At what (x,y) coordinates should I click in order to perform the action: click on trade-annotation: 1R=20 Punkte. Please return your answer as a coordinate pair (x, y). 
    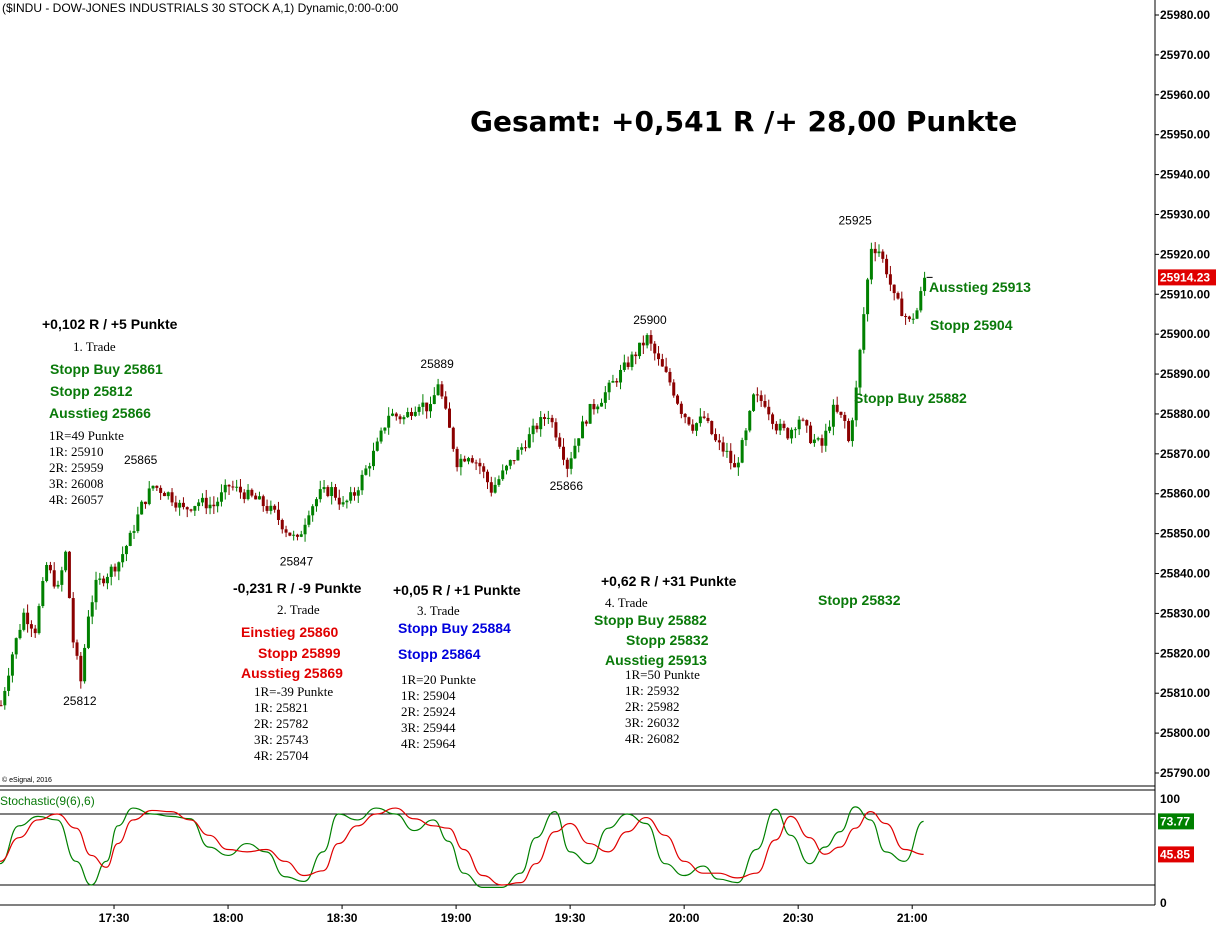
    Looking at the image, I should click on (438, 679).